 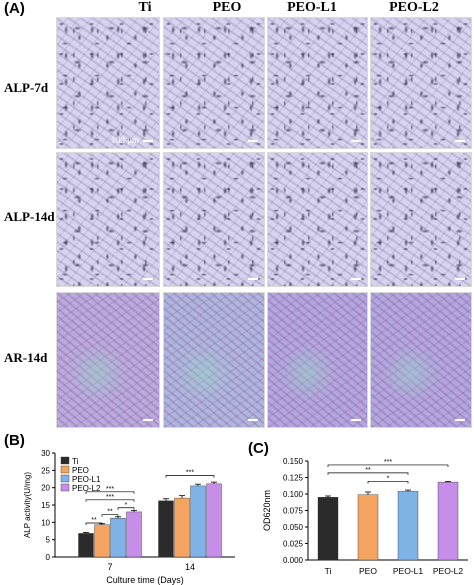 What do you see at coordinates (27, 505) in the screenshot?
I see `y-axis-label: ALP activity(U/mg)` at bounding box center [27, 505].